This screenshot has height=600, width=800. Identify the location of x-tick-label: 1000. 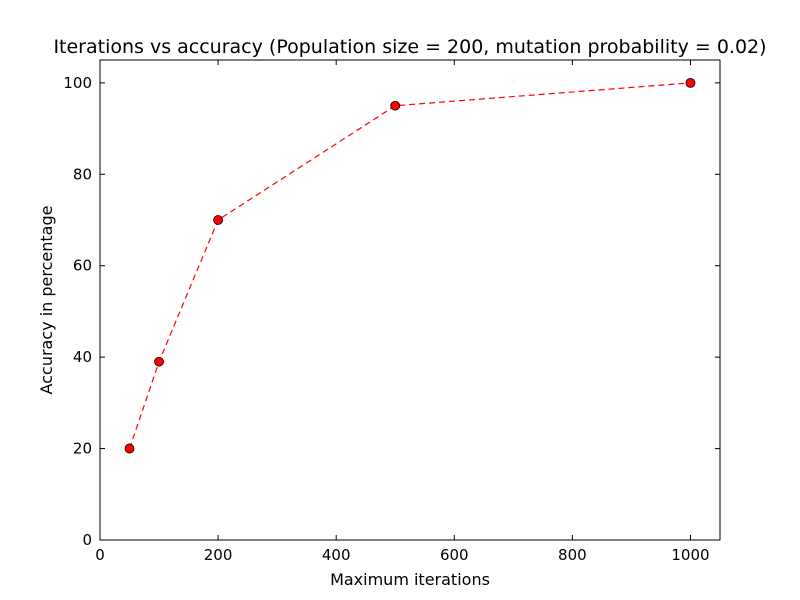
(690, 555).